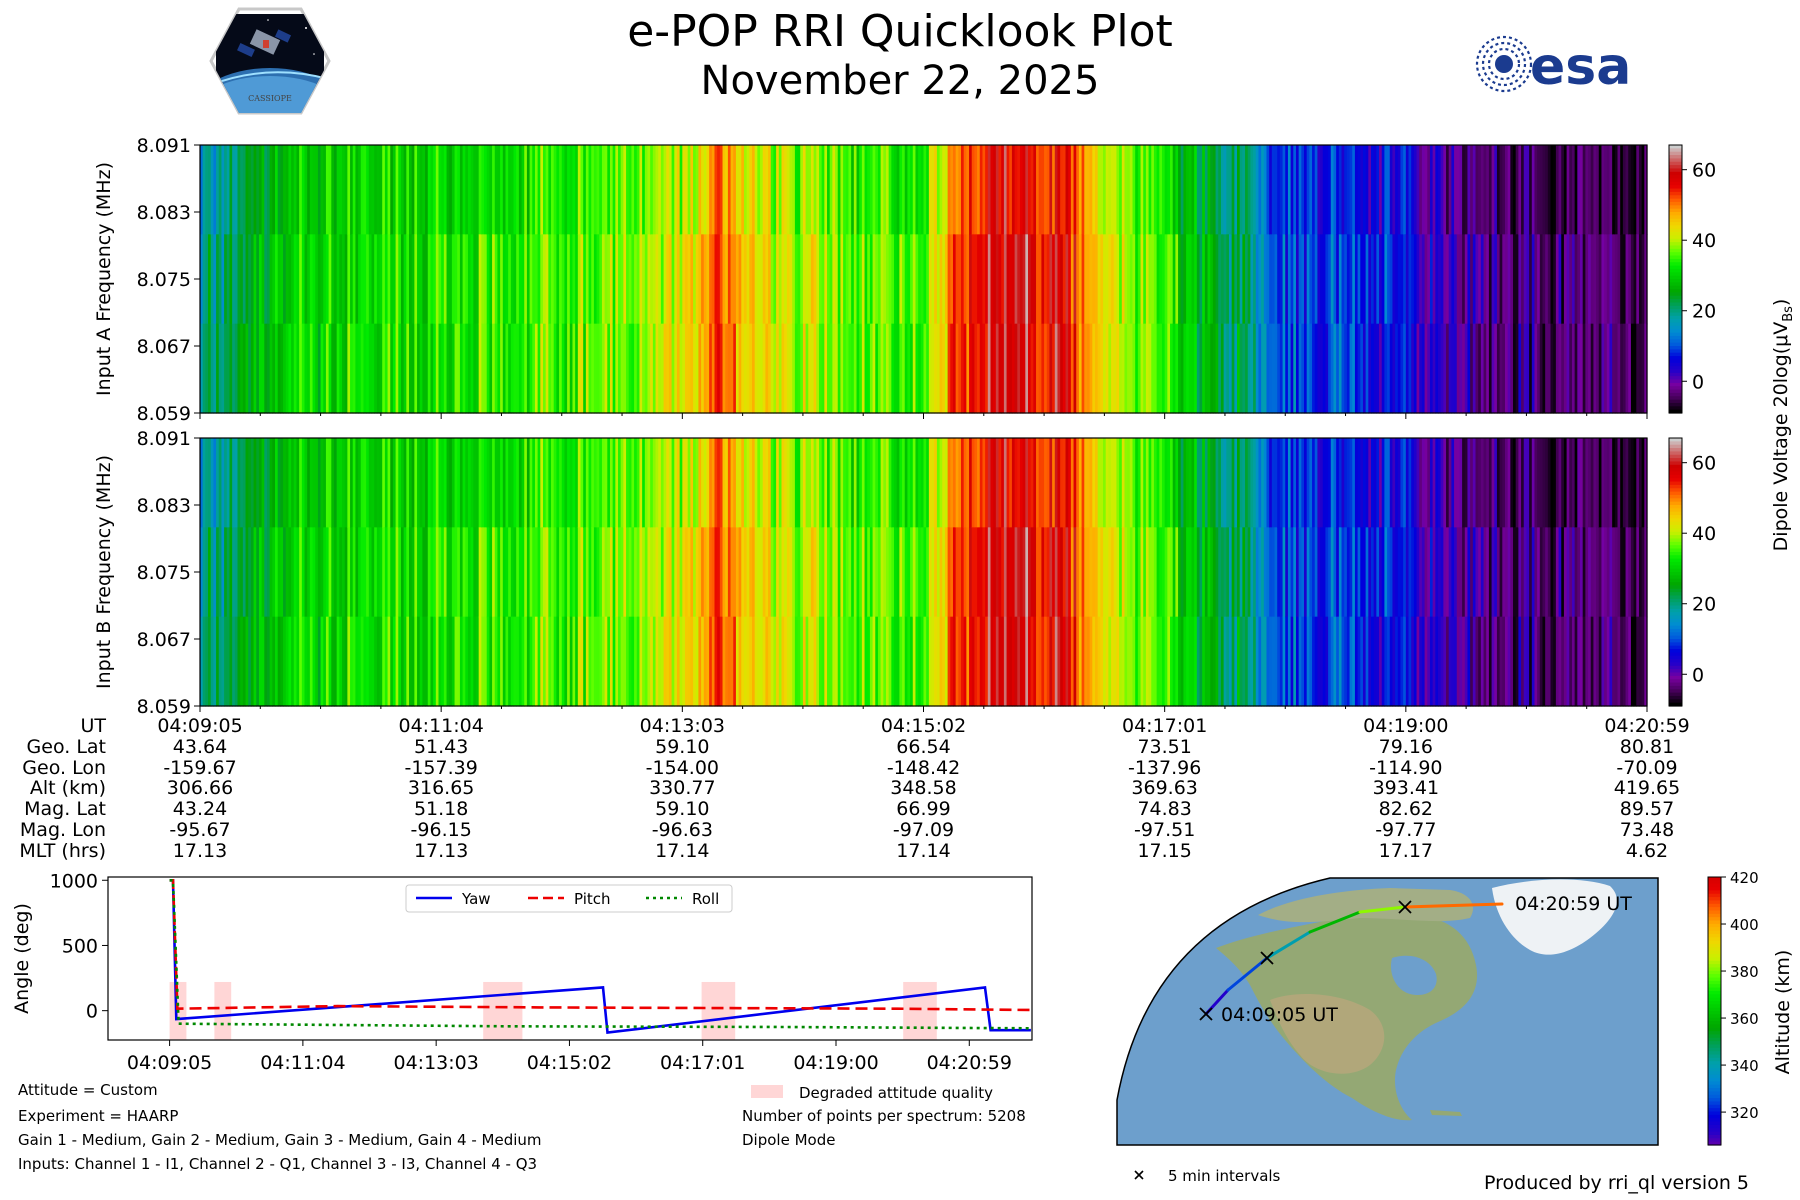 This screenshot has width=1800, height=1200. I want to click on x-tick-label: 04:09:05, so click(169, 1063).